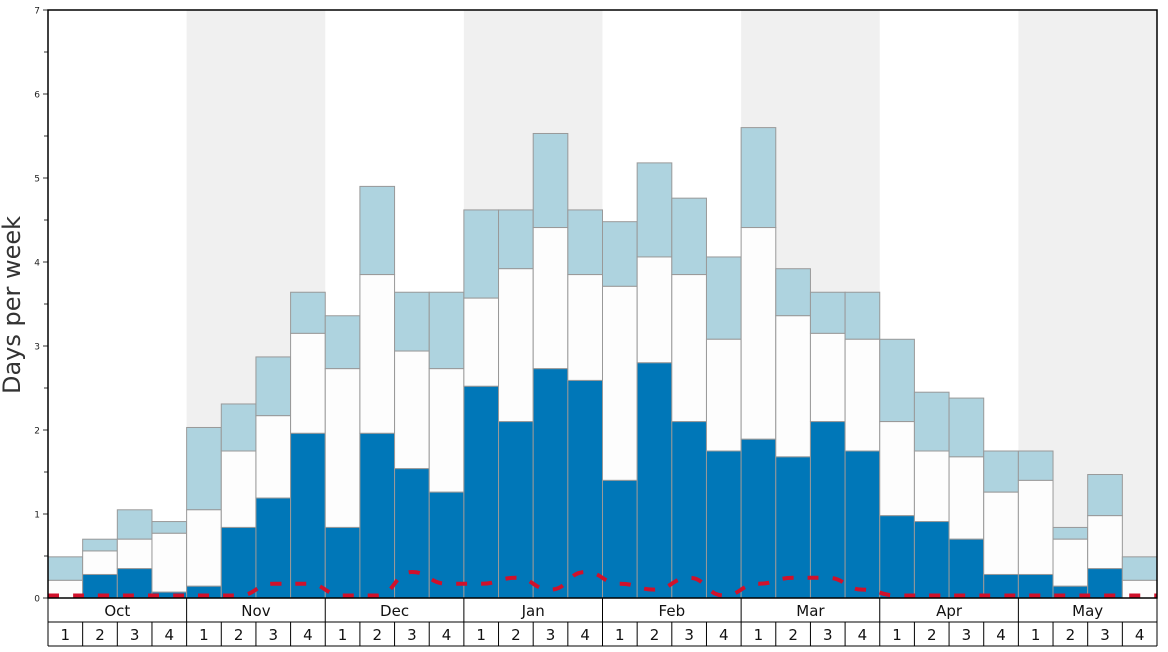 The height and width of the screenshot is (652, 1168). I want to click on month-label-oct: Oct, so click(117, 611).